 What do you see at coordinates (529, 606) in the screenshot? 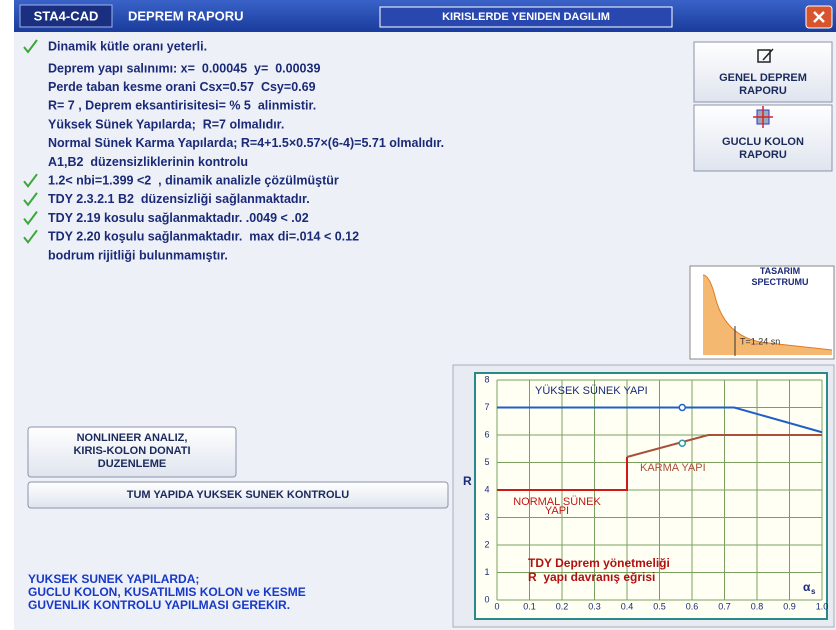
I see `x-tick-label: 0.1` at bounding box center [529, 606].